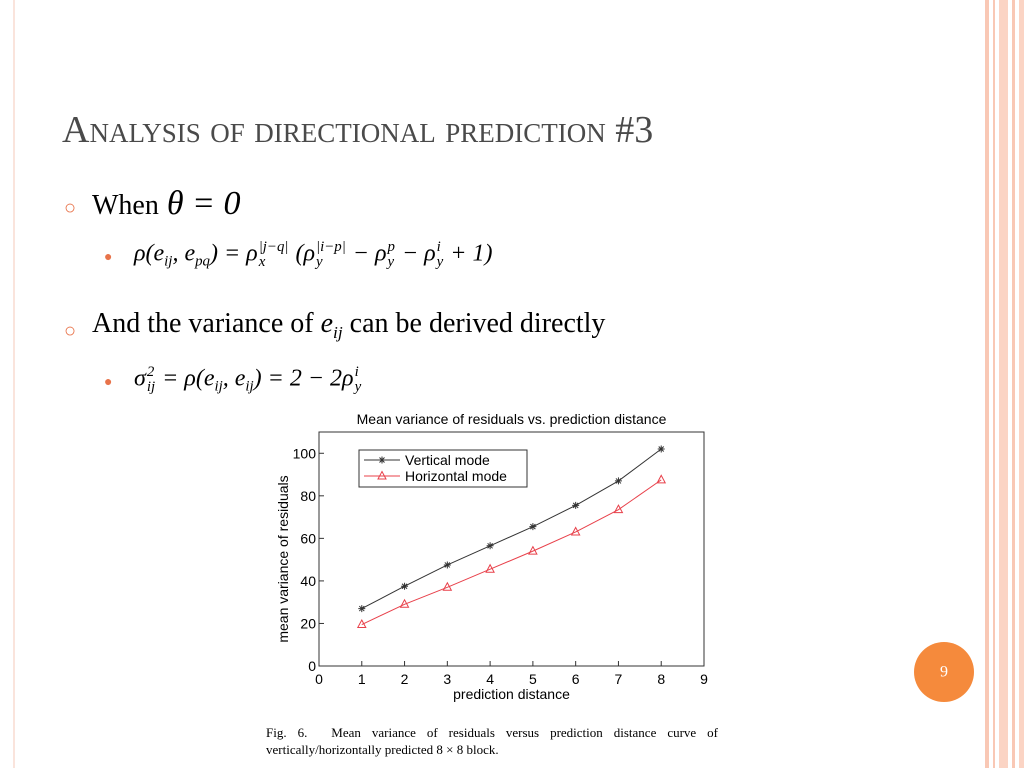 This screenshot has height=768, width=1024. What do you see at coordinates (944, 672) in the screenshot?
I see `page-number: 9` at bounding box center [944, 672].